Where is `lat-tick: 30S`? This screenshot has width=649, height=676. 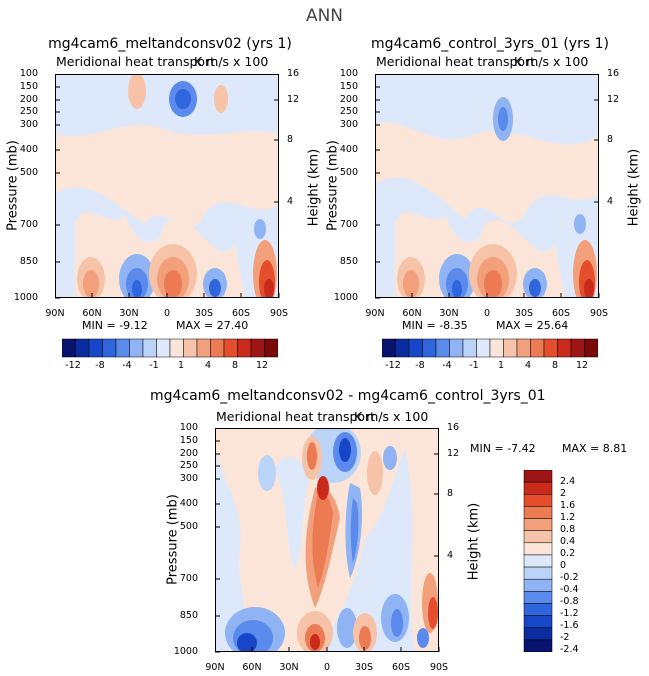 lat-tick: 30S is located at coordinates (364, 667).